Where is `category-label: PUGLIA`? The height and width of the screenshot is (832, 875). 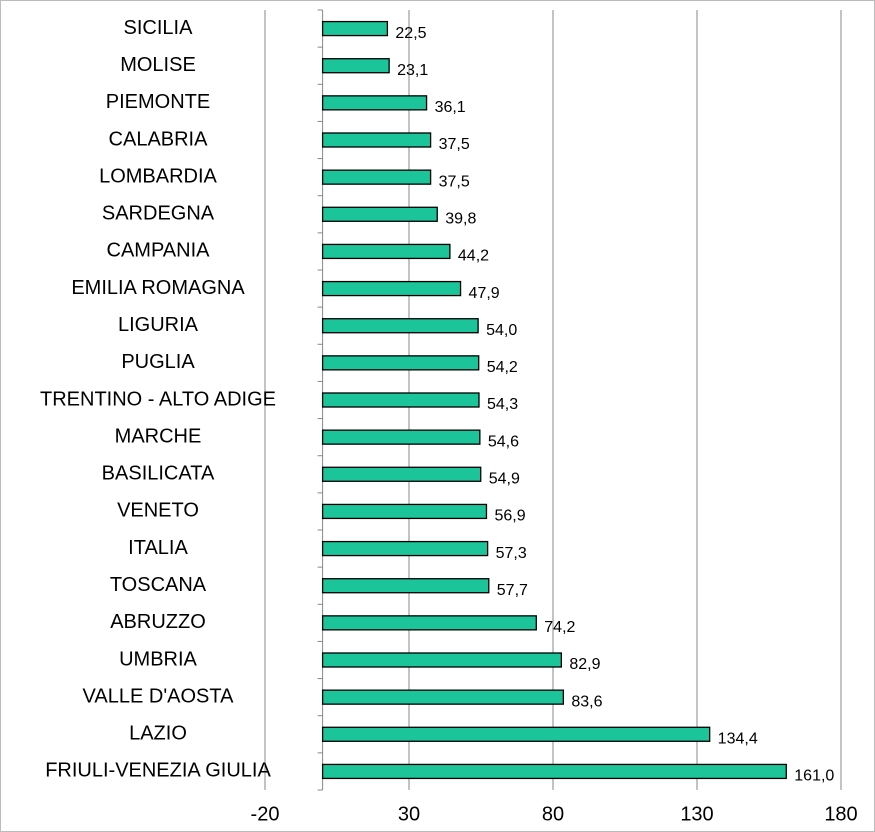 category-label: PUGLIA is located at coordinates (158, 362).